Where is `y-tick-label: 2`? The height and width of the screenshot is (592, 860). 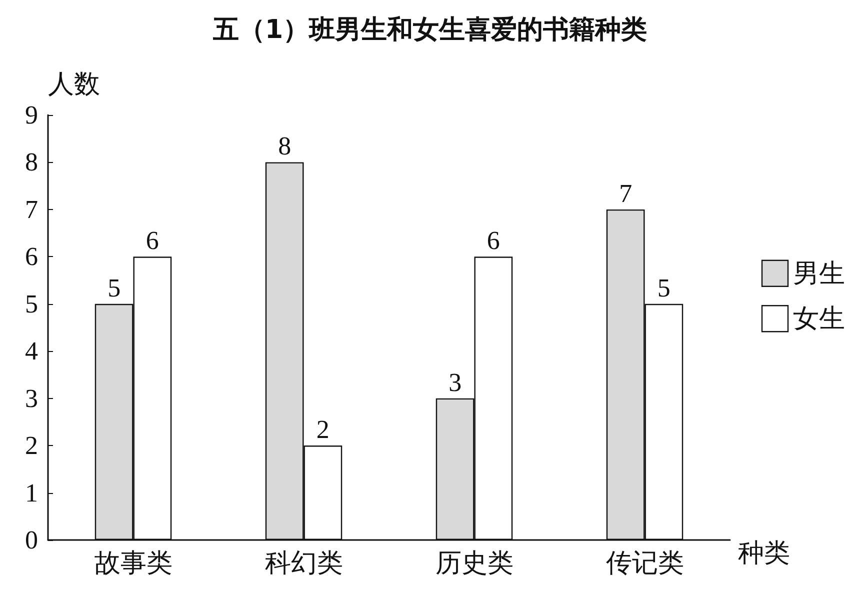 y-tick-label: 2 is located at coordinates (31, 445).